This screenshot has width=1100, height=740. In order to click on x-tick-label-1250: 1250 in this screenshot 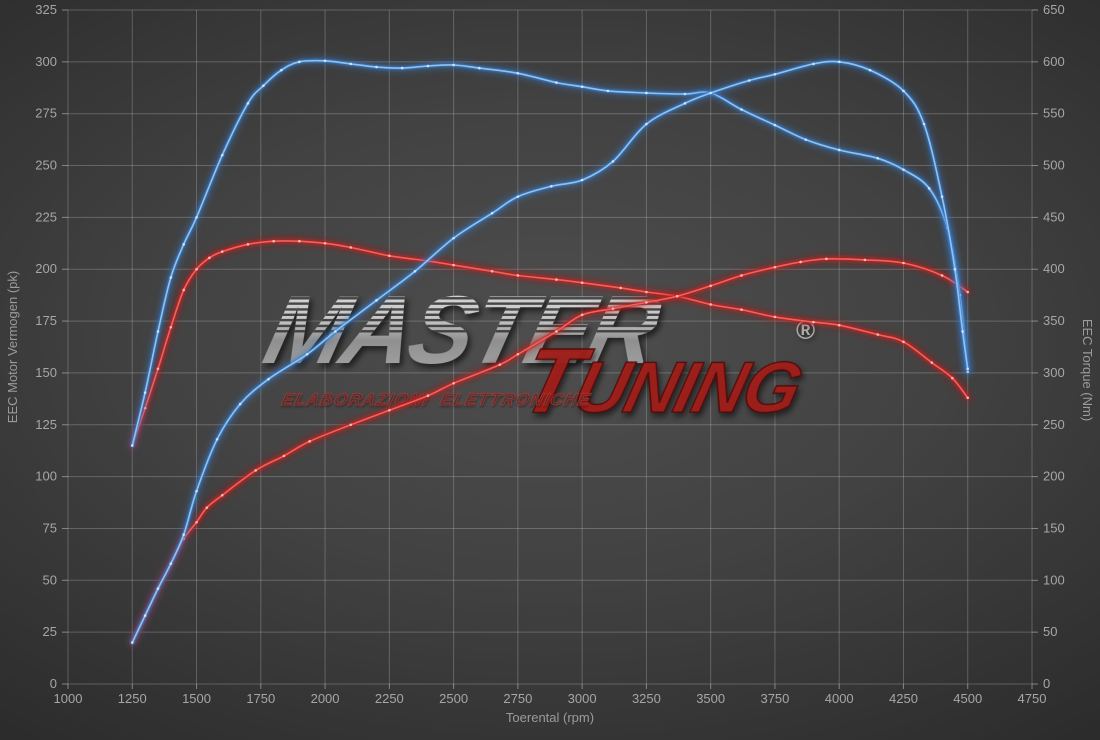, I will do `click(132, 698)`.